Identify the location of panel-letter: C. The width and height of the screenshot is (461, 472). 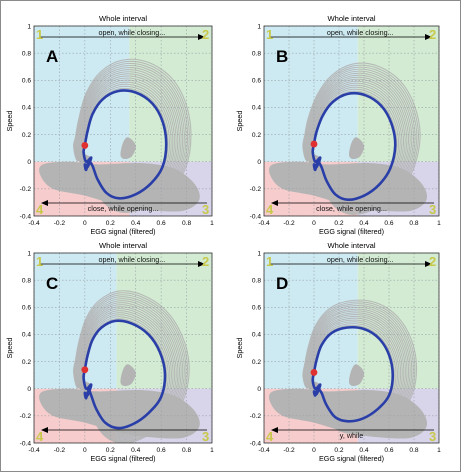
(52, 283).